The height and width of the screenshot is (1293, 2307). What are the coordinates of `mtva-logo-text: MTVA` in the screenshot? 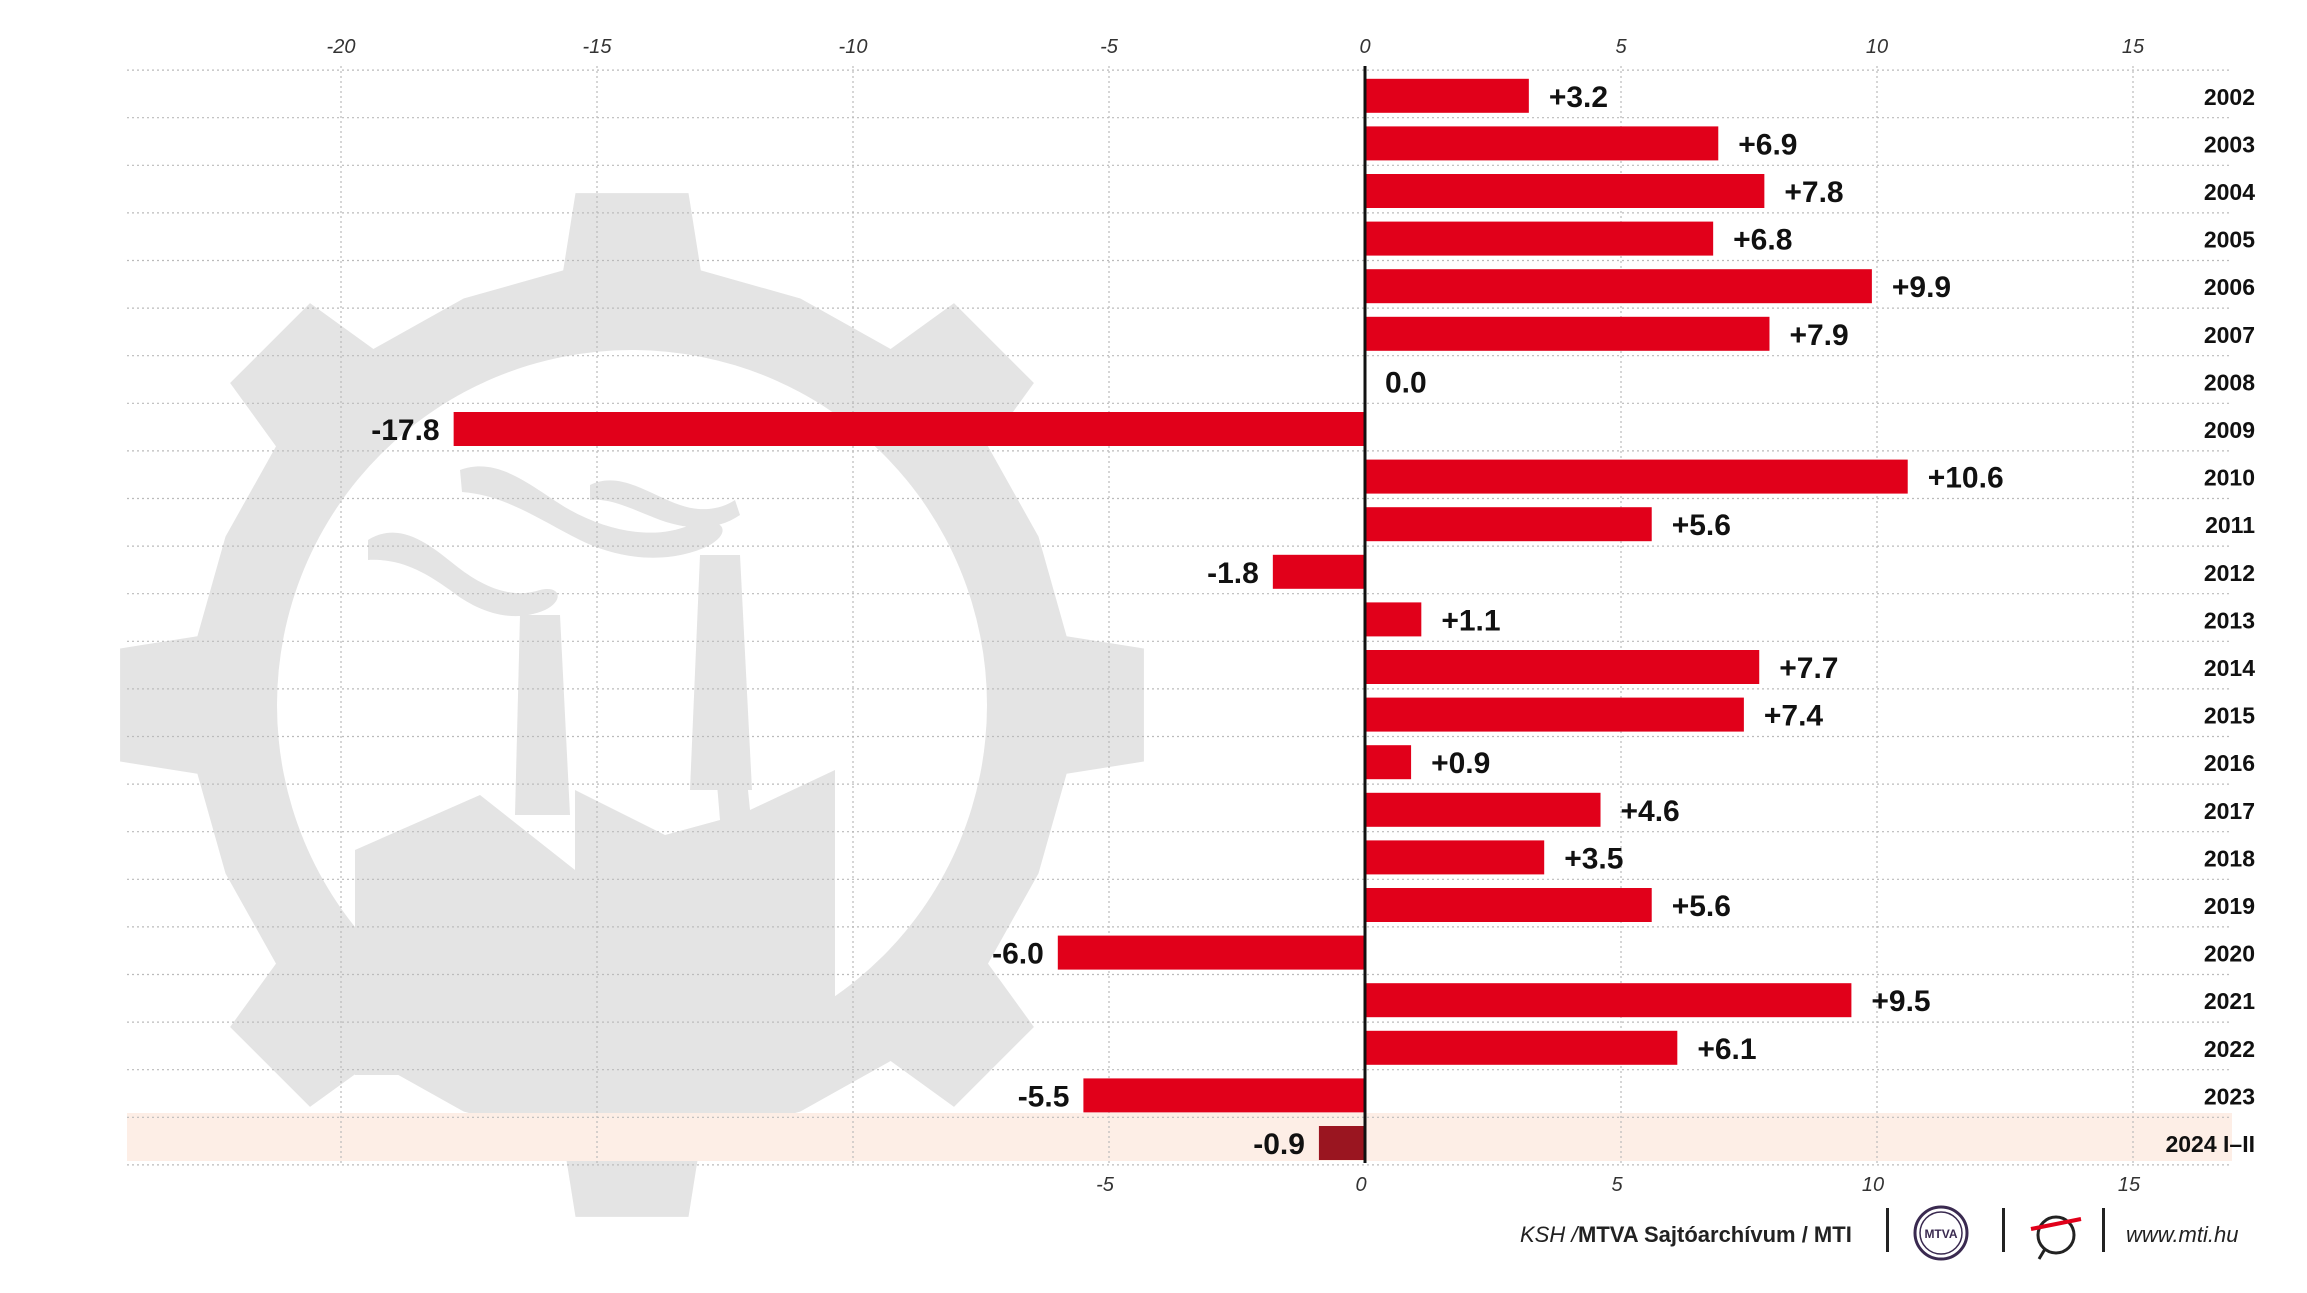 It's located at (1940, 1234).